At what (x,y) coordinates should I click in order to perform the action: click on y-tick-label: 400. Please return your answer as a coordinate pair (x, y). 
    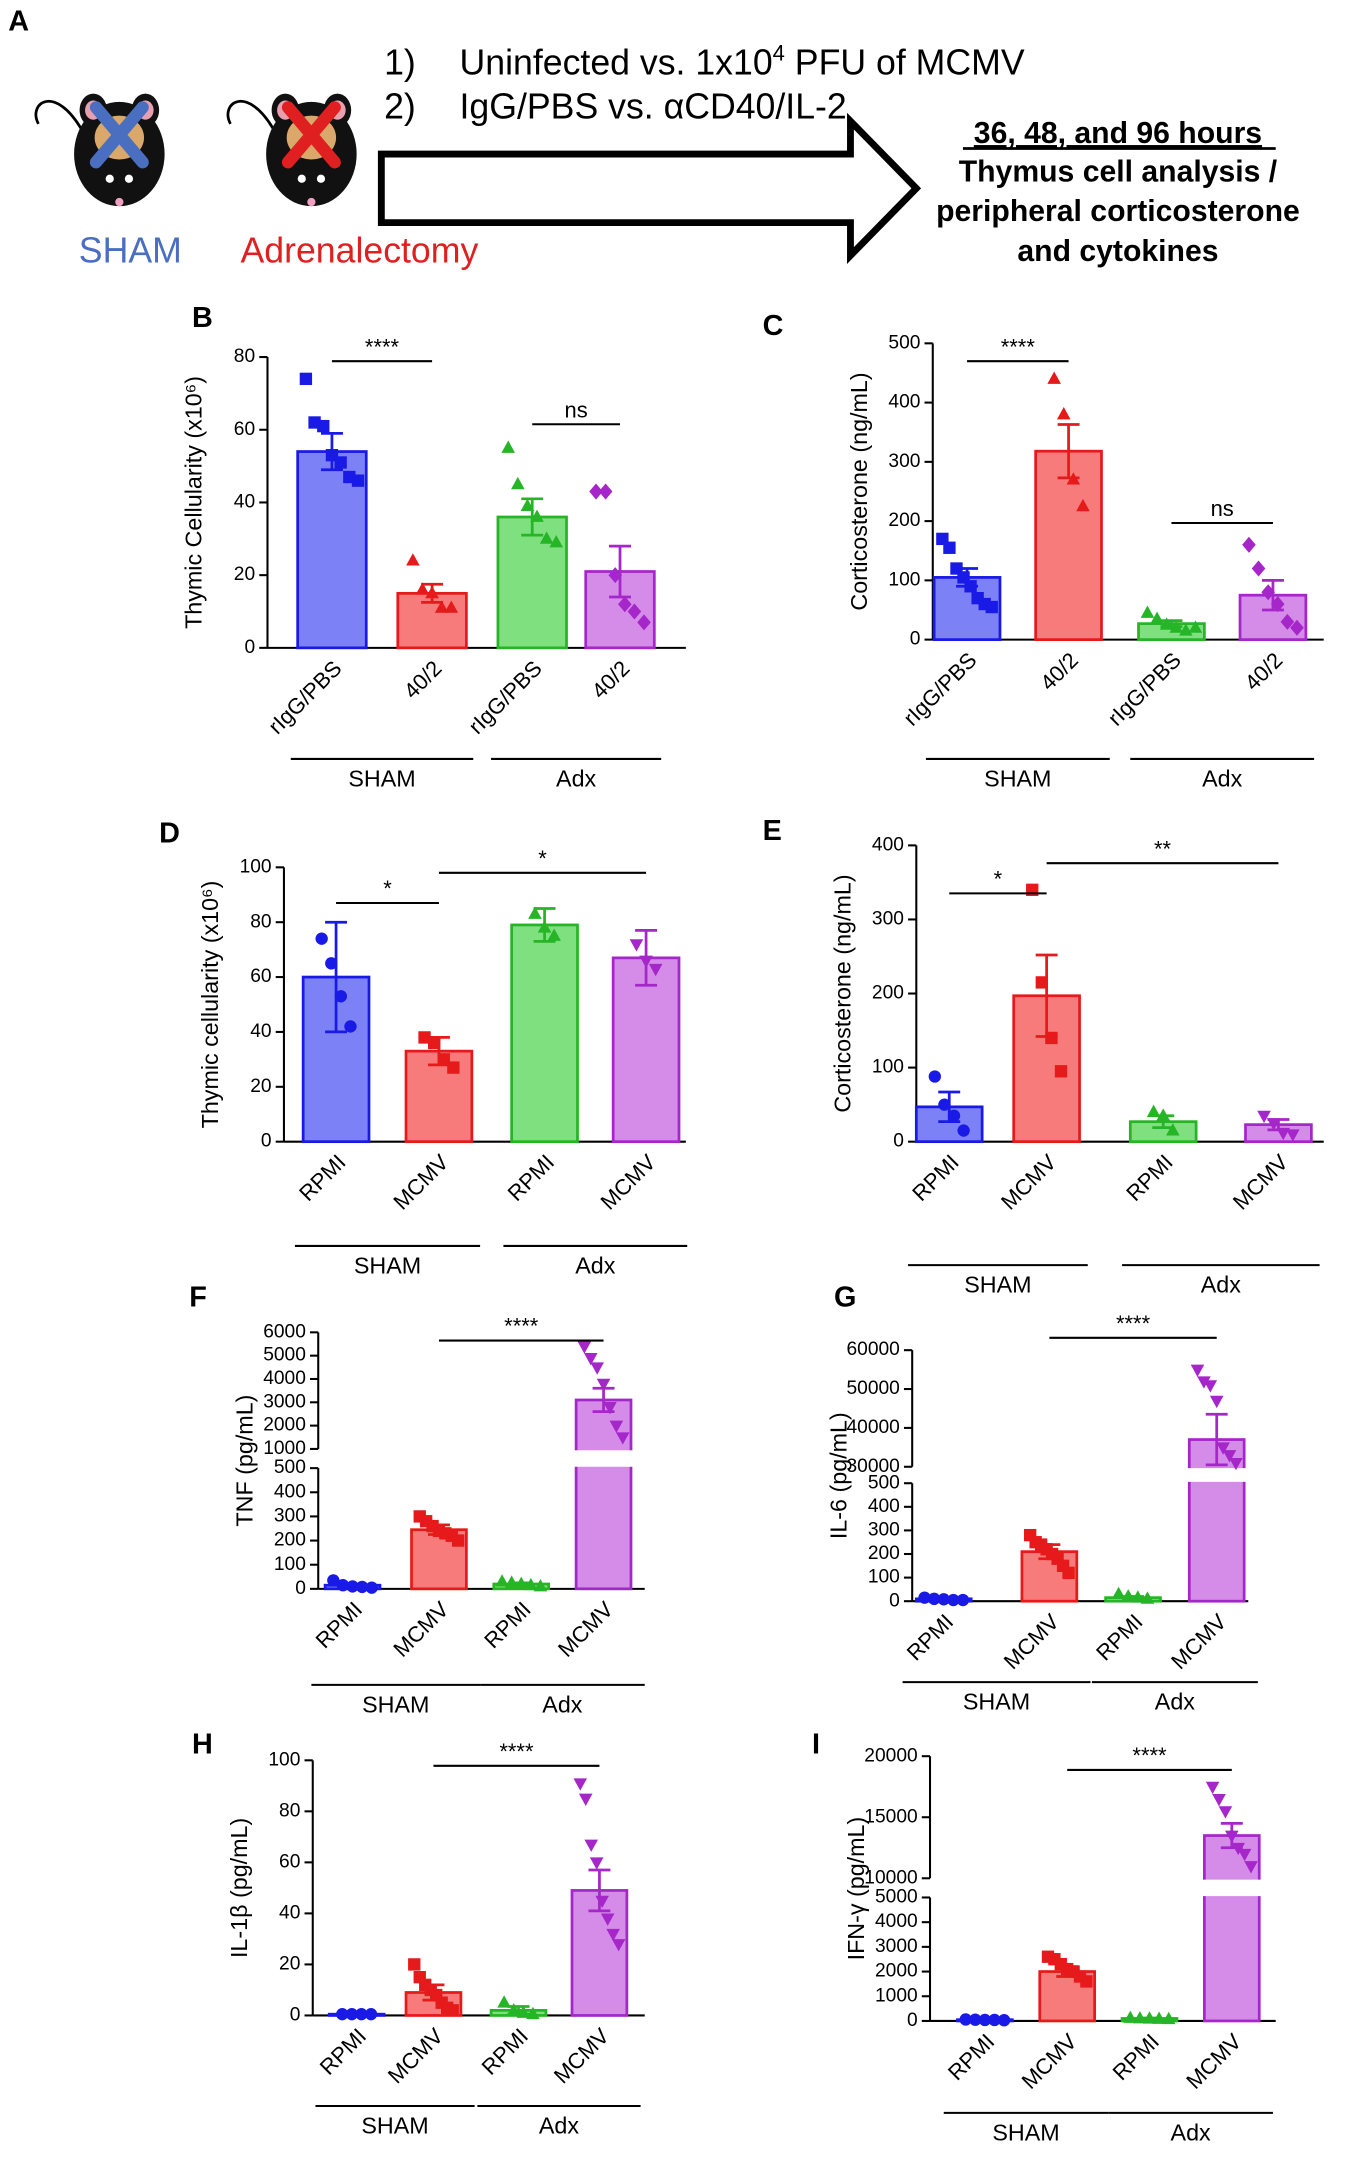
    Looking at the image, I should click on (884, 1506).